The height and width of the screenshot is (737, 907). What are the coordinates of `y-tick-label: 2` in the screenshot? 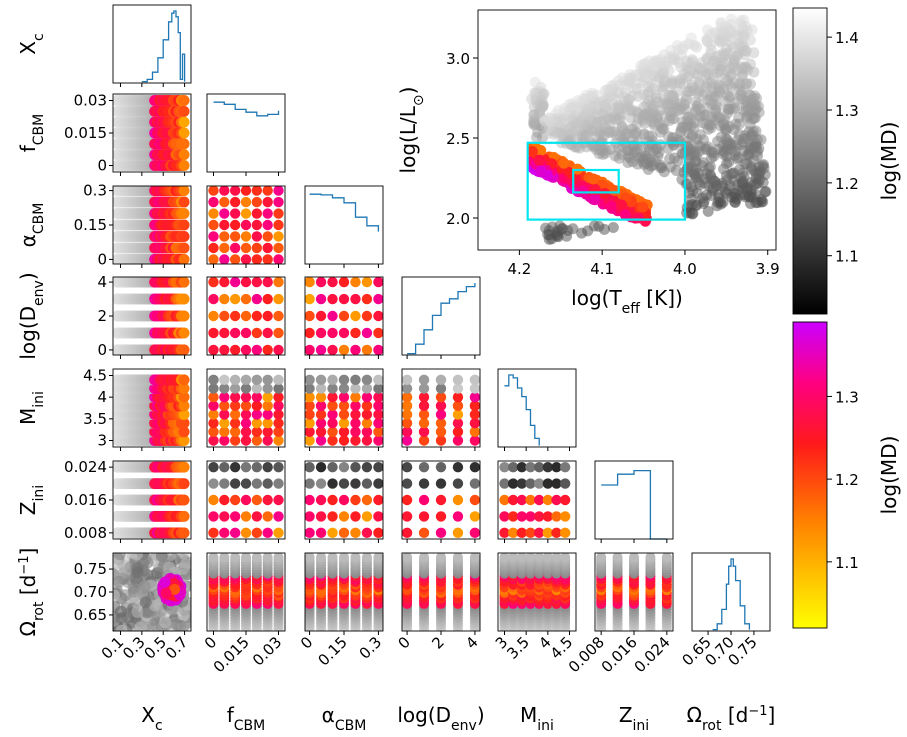 It's located at (102, 316).